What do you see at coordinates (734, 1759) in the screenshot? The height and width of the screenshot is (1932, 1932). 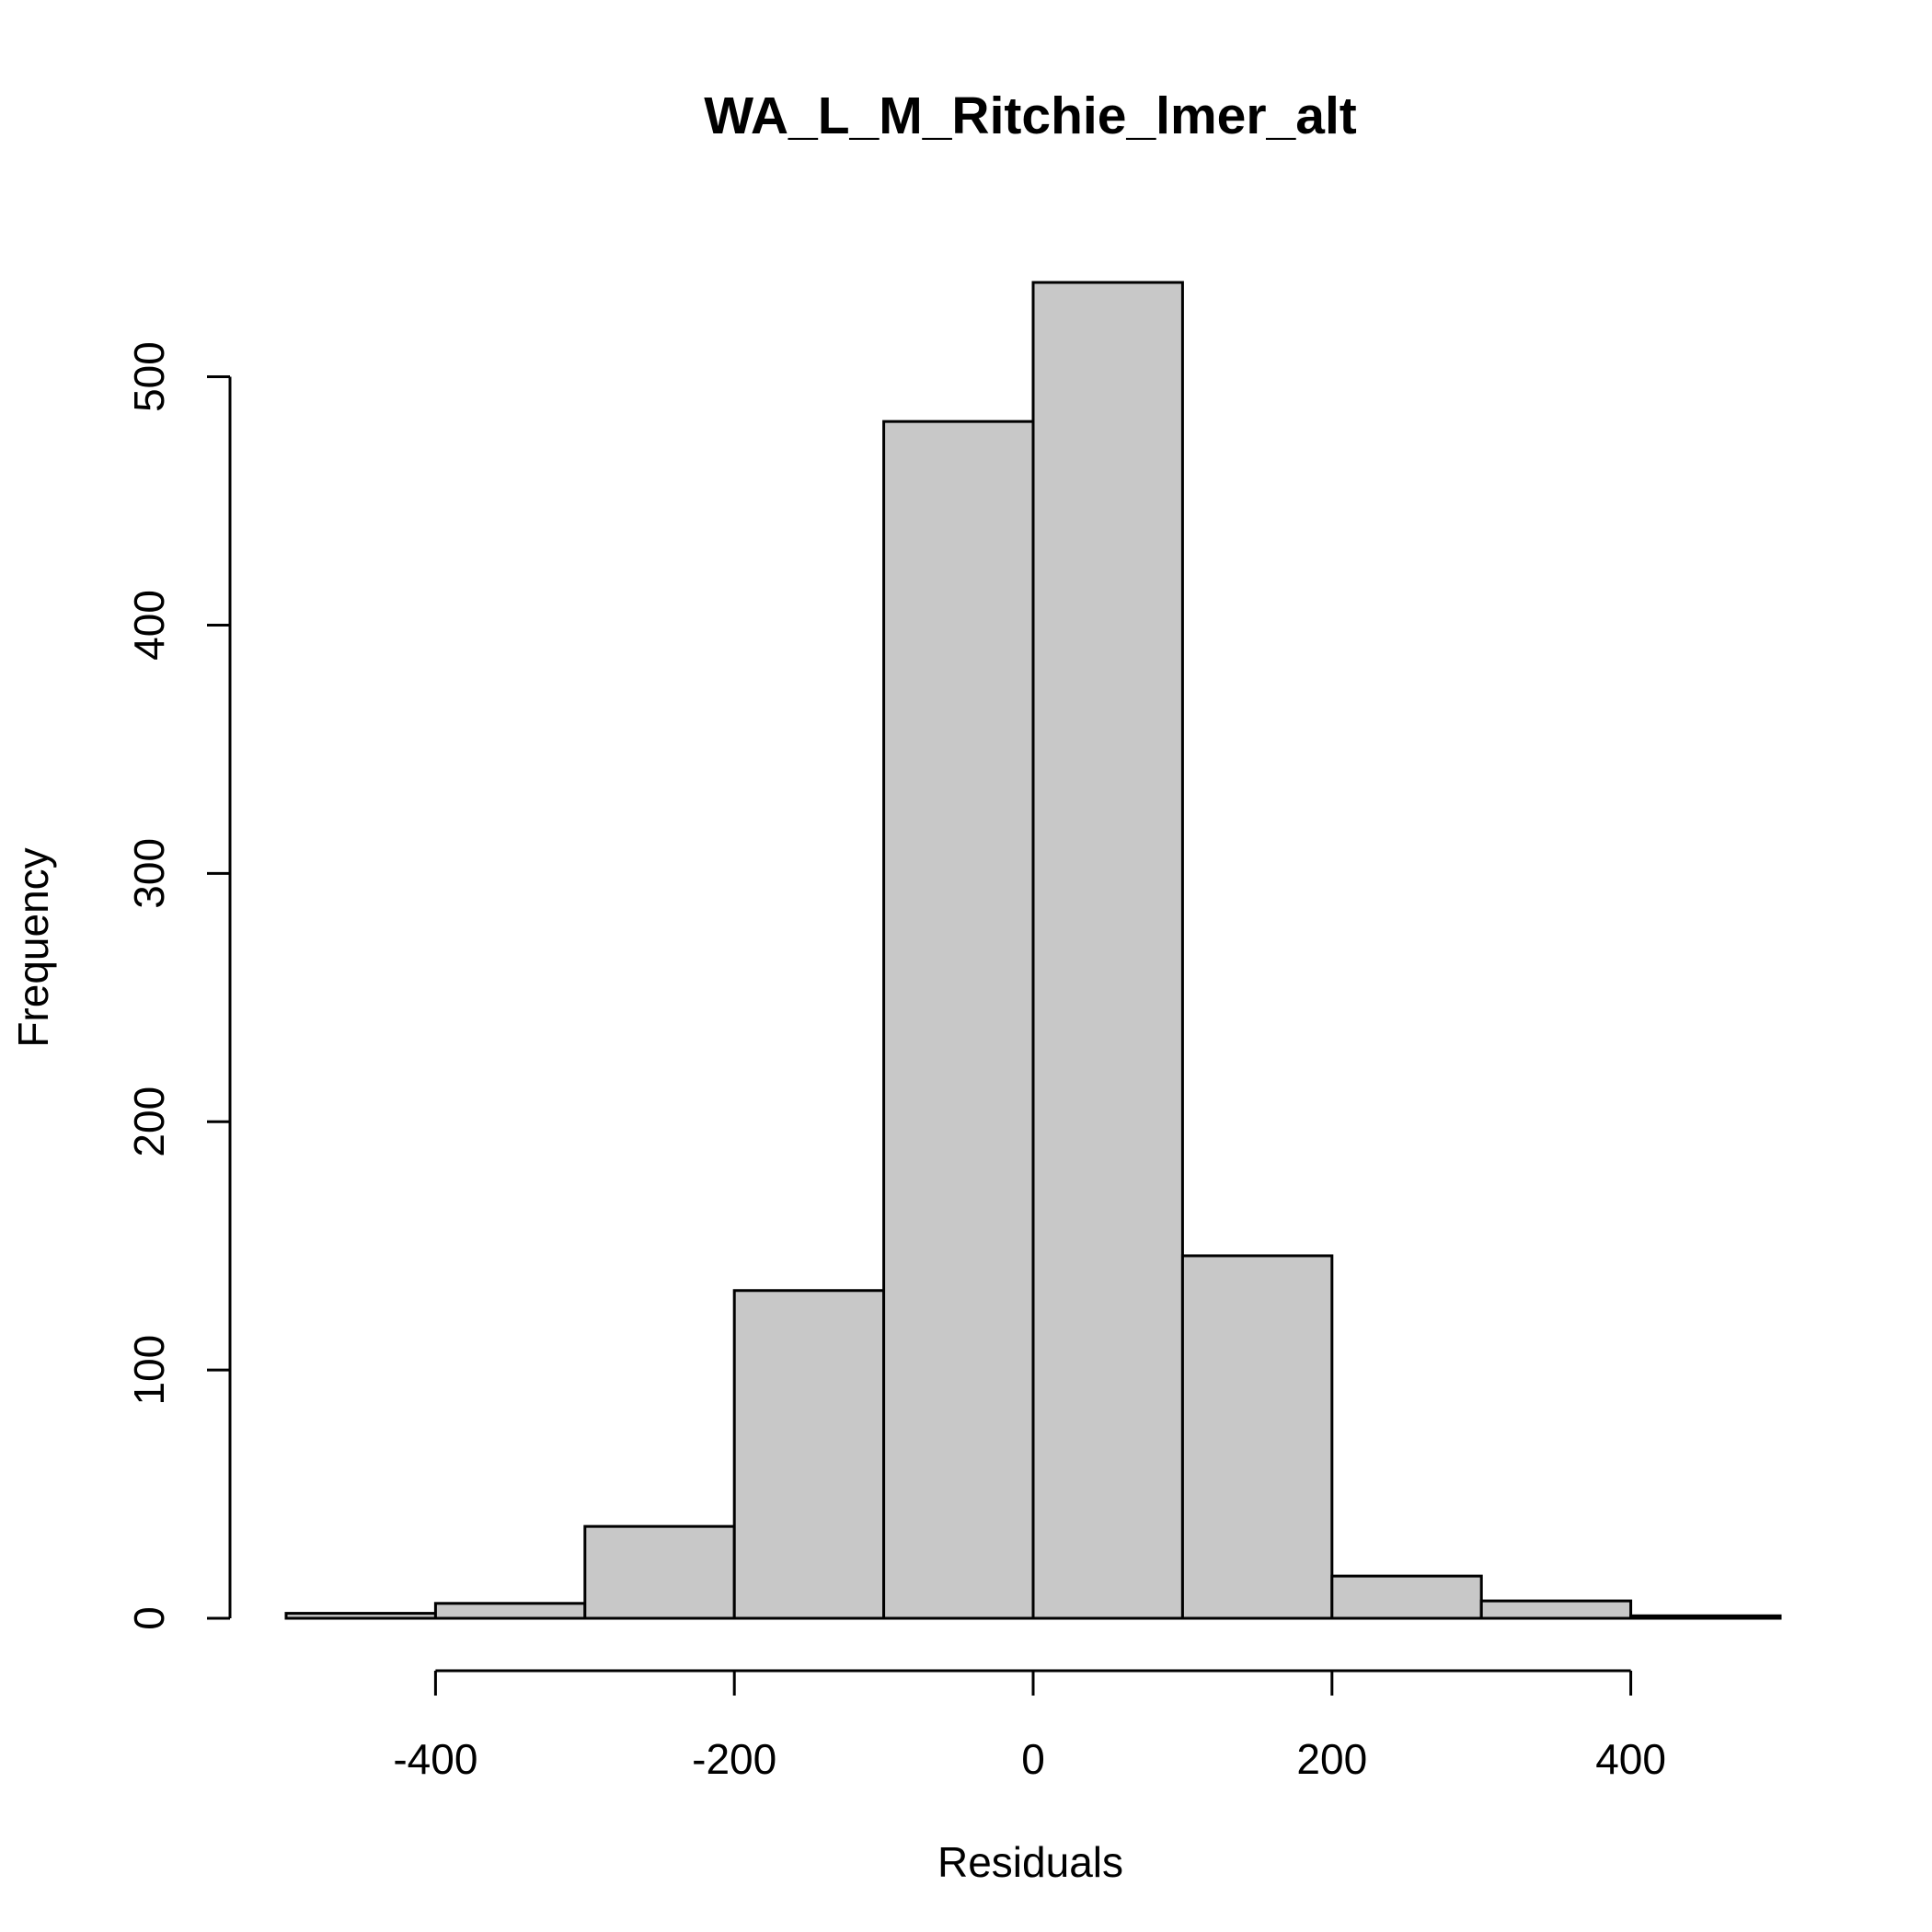 I see `x-tick-label-1: -200` at bounding box center [734, 1759].